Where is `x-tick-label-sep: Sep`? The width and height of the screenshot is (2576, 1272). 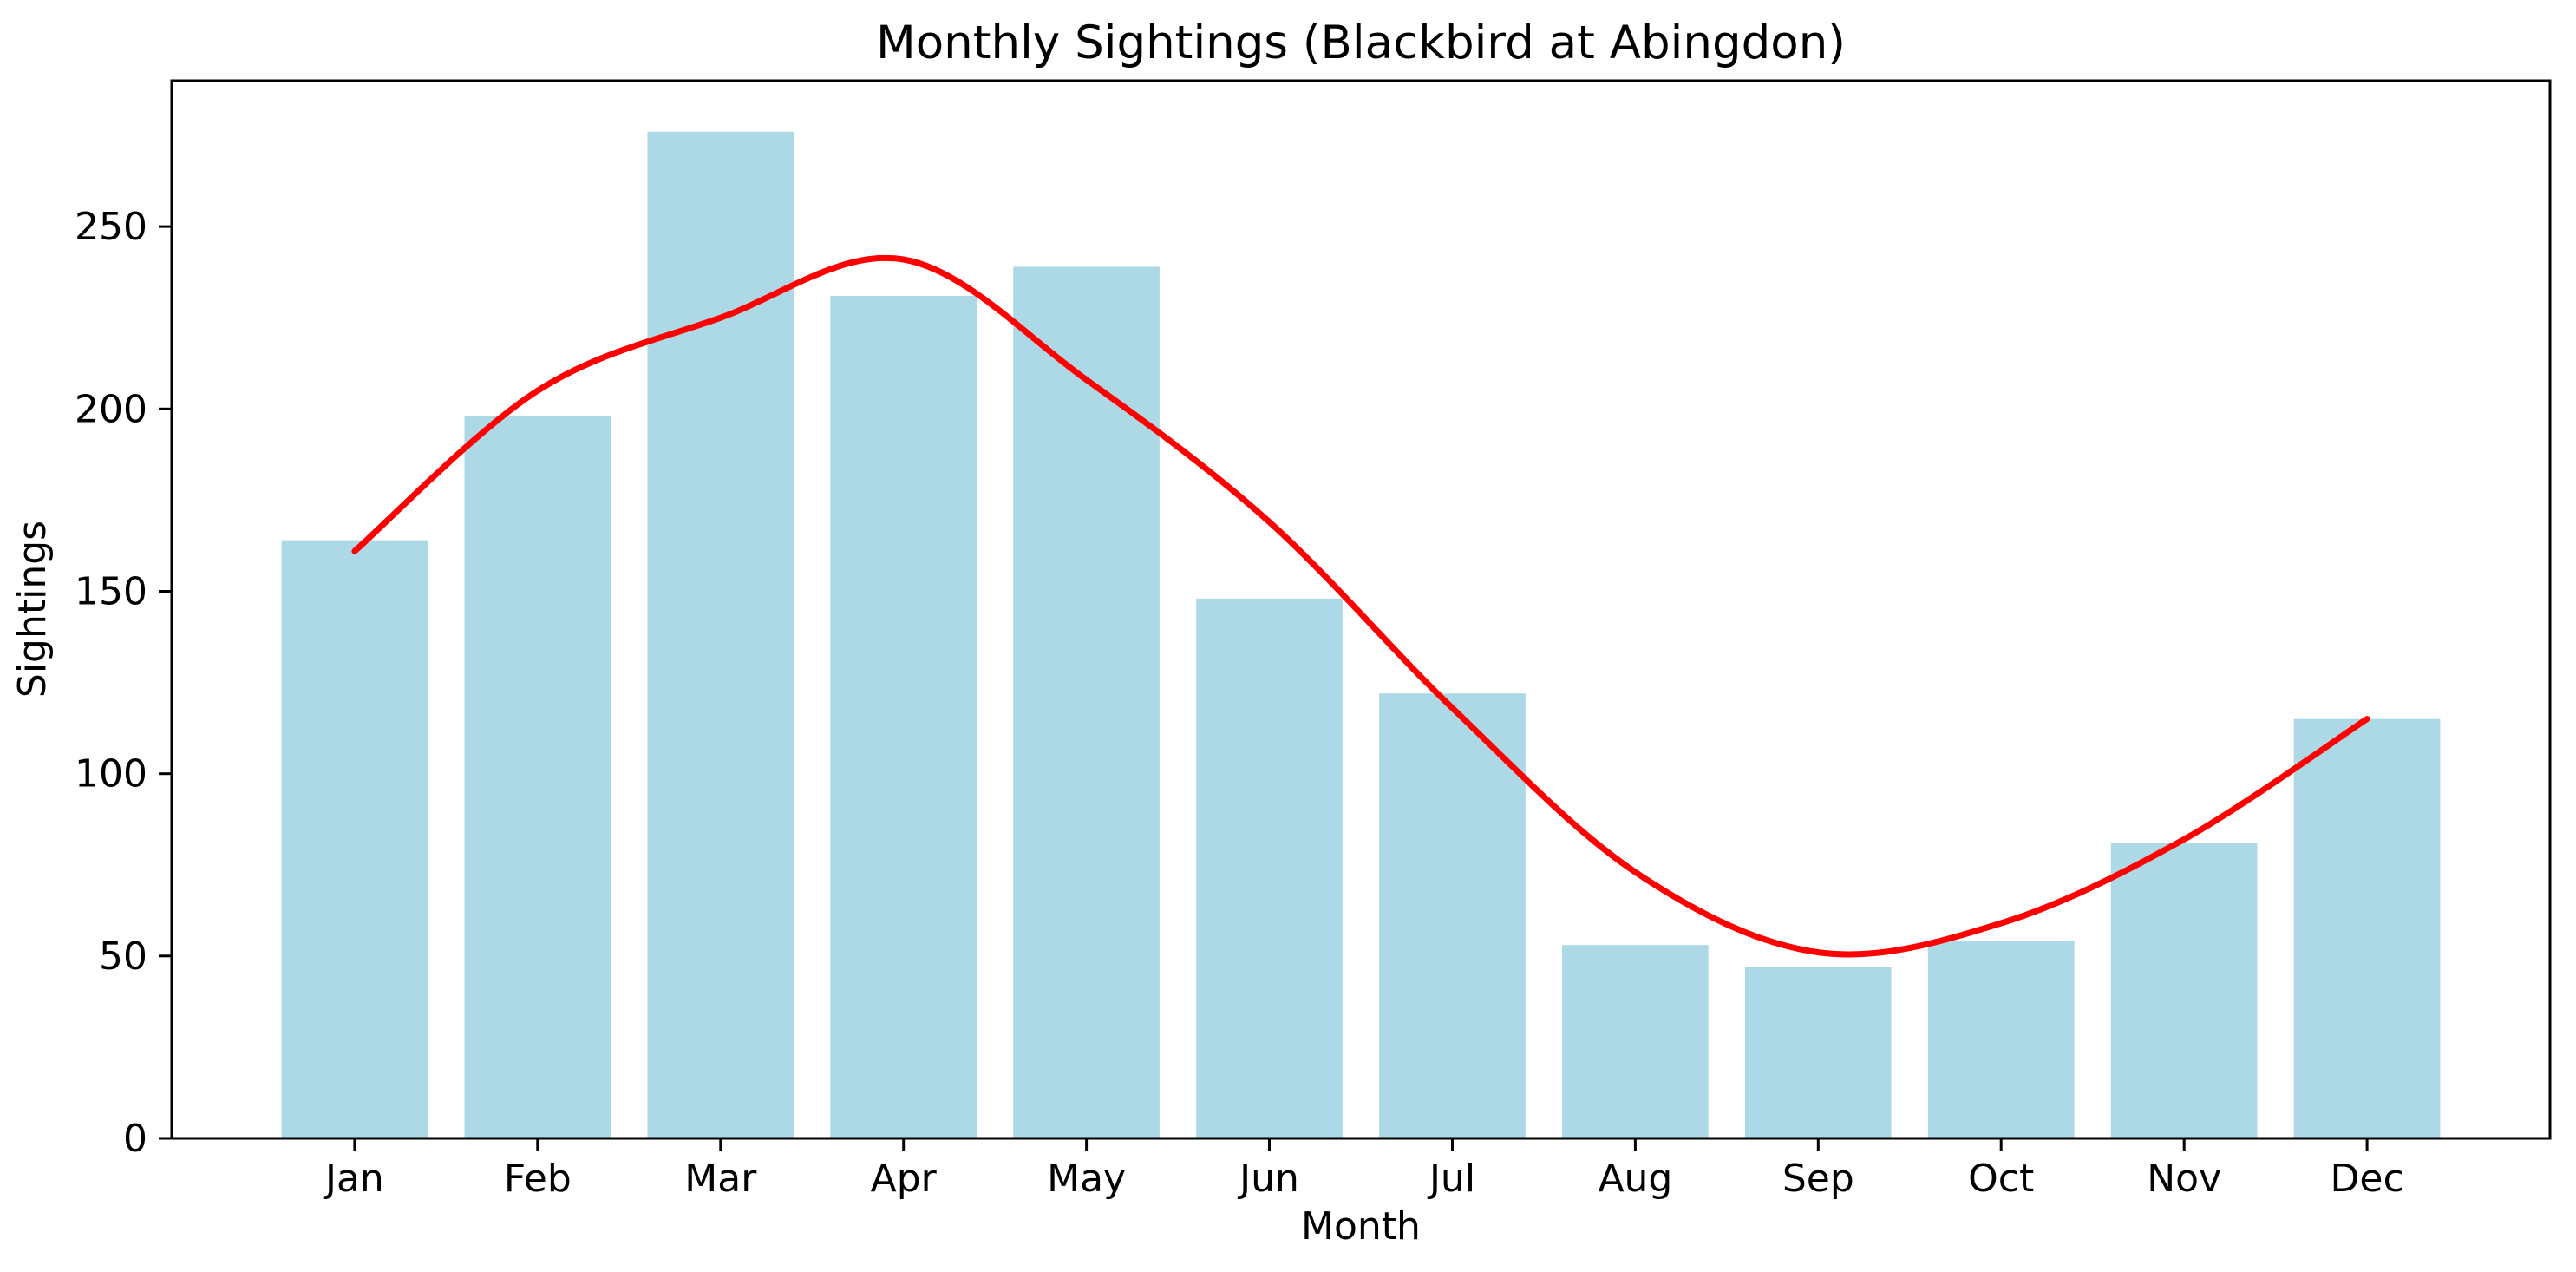 x-tick-label-sep: Sep is located at coordinates (1818, 1179).